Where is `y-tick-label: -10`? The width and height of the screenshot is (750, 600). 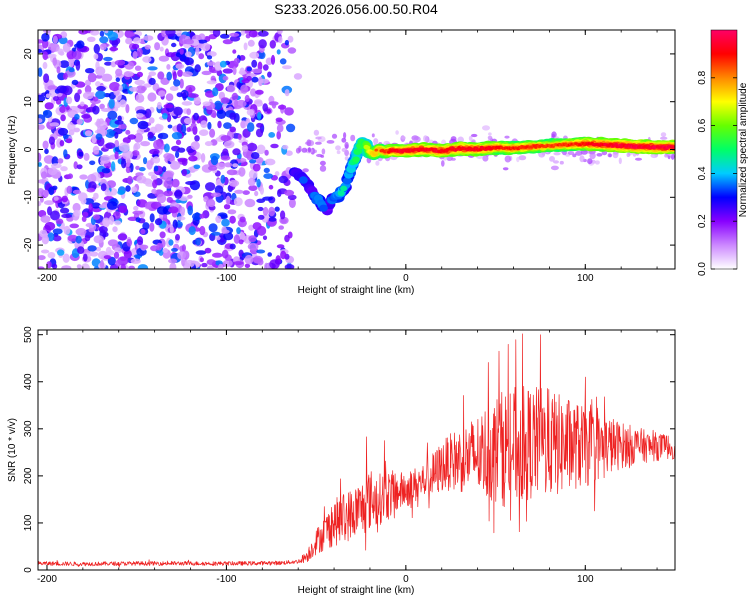 y-tick-label: -10 is located at coordinates (28, 197).